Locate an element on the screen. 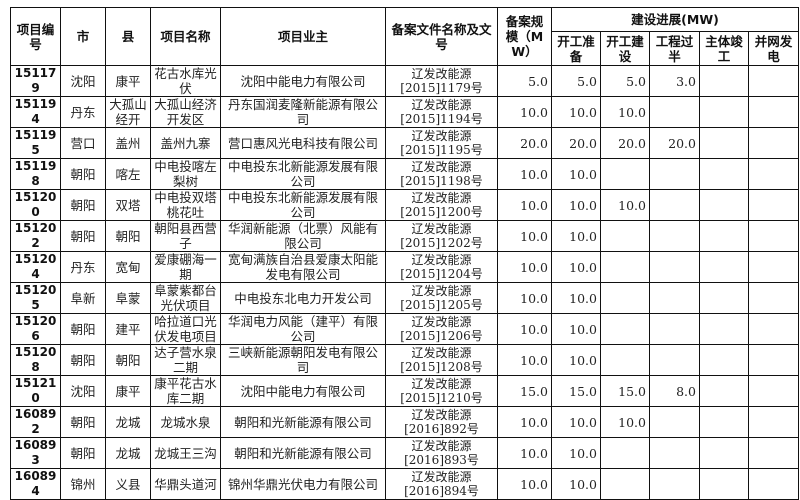 Image resolution: width=800 pixels, height=500 pixels. stage-value: 8.0 is located at coordinates (674, 391).